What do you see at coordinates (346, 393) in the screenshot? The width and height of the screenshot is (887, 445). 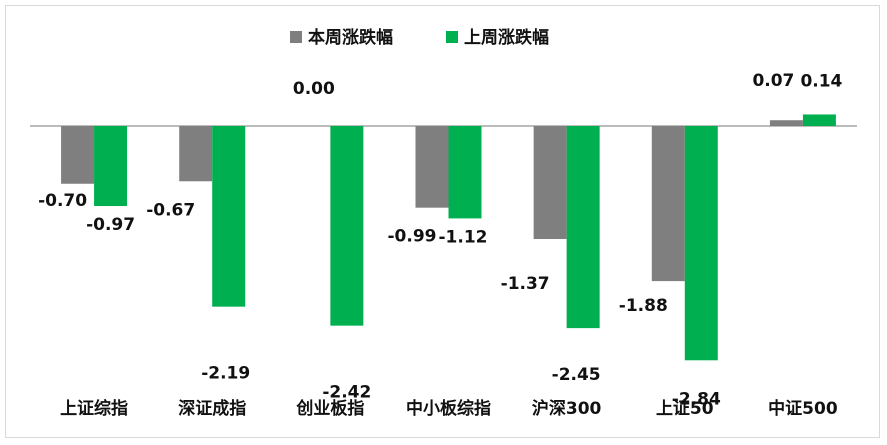 I see `data-label-series1-2: -2.42` at bounding box center [346, 393].